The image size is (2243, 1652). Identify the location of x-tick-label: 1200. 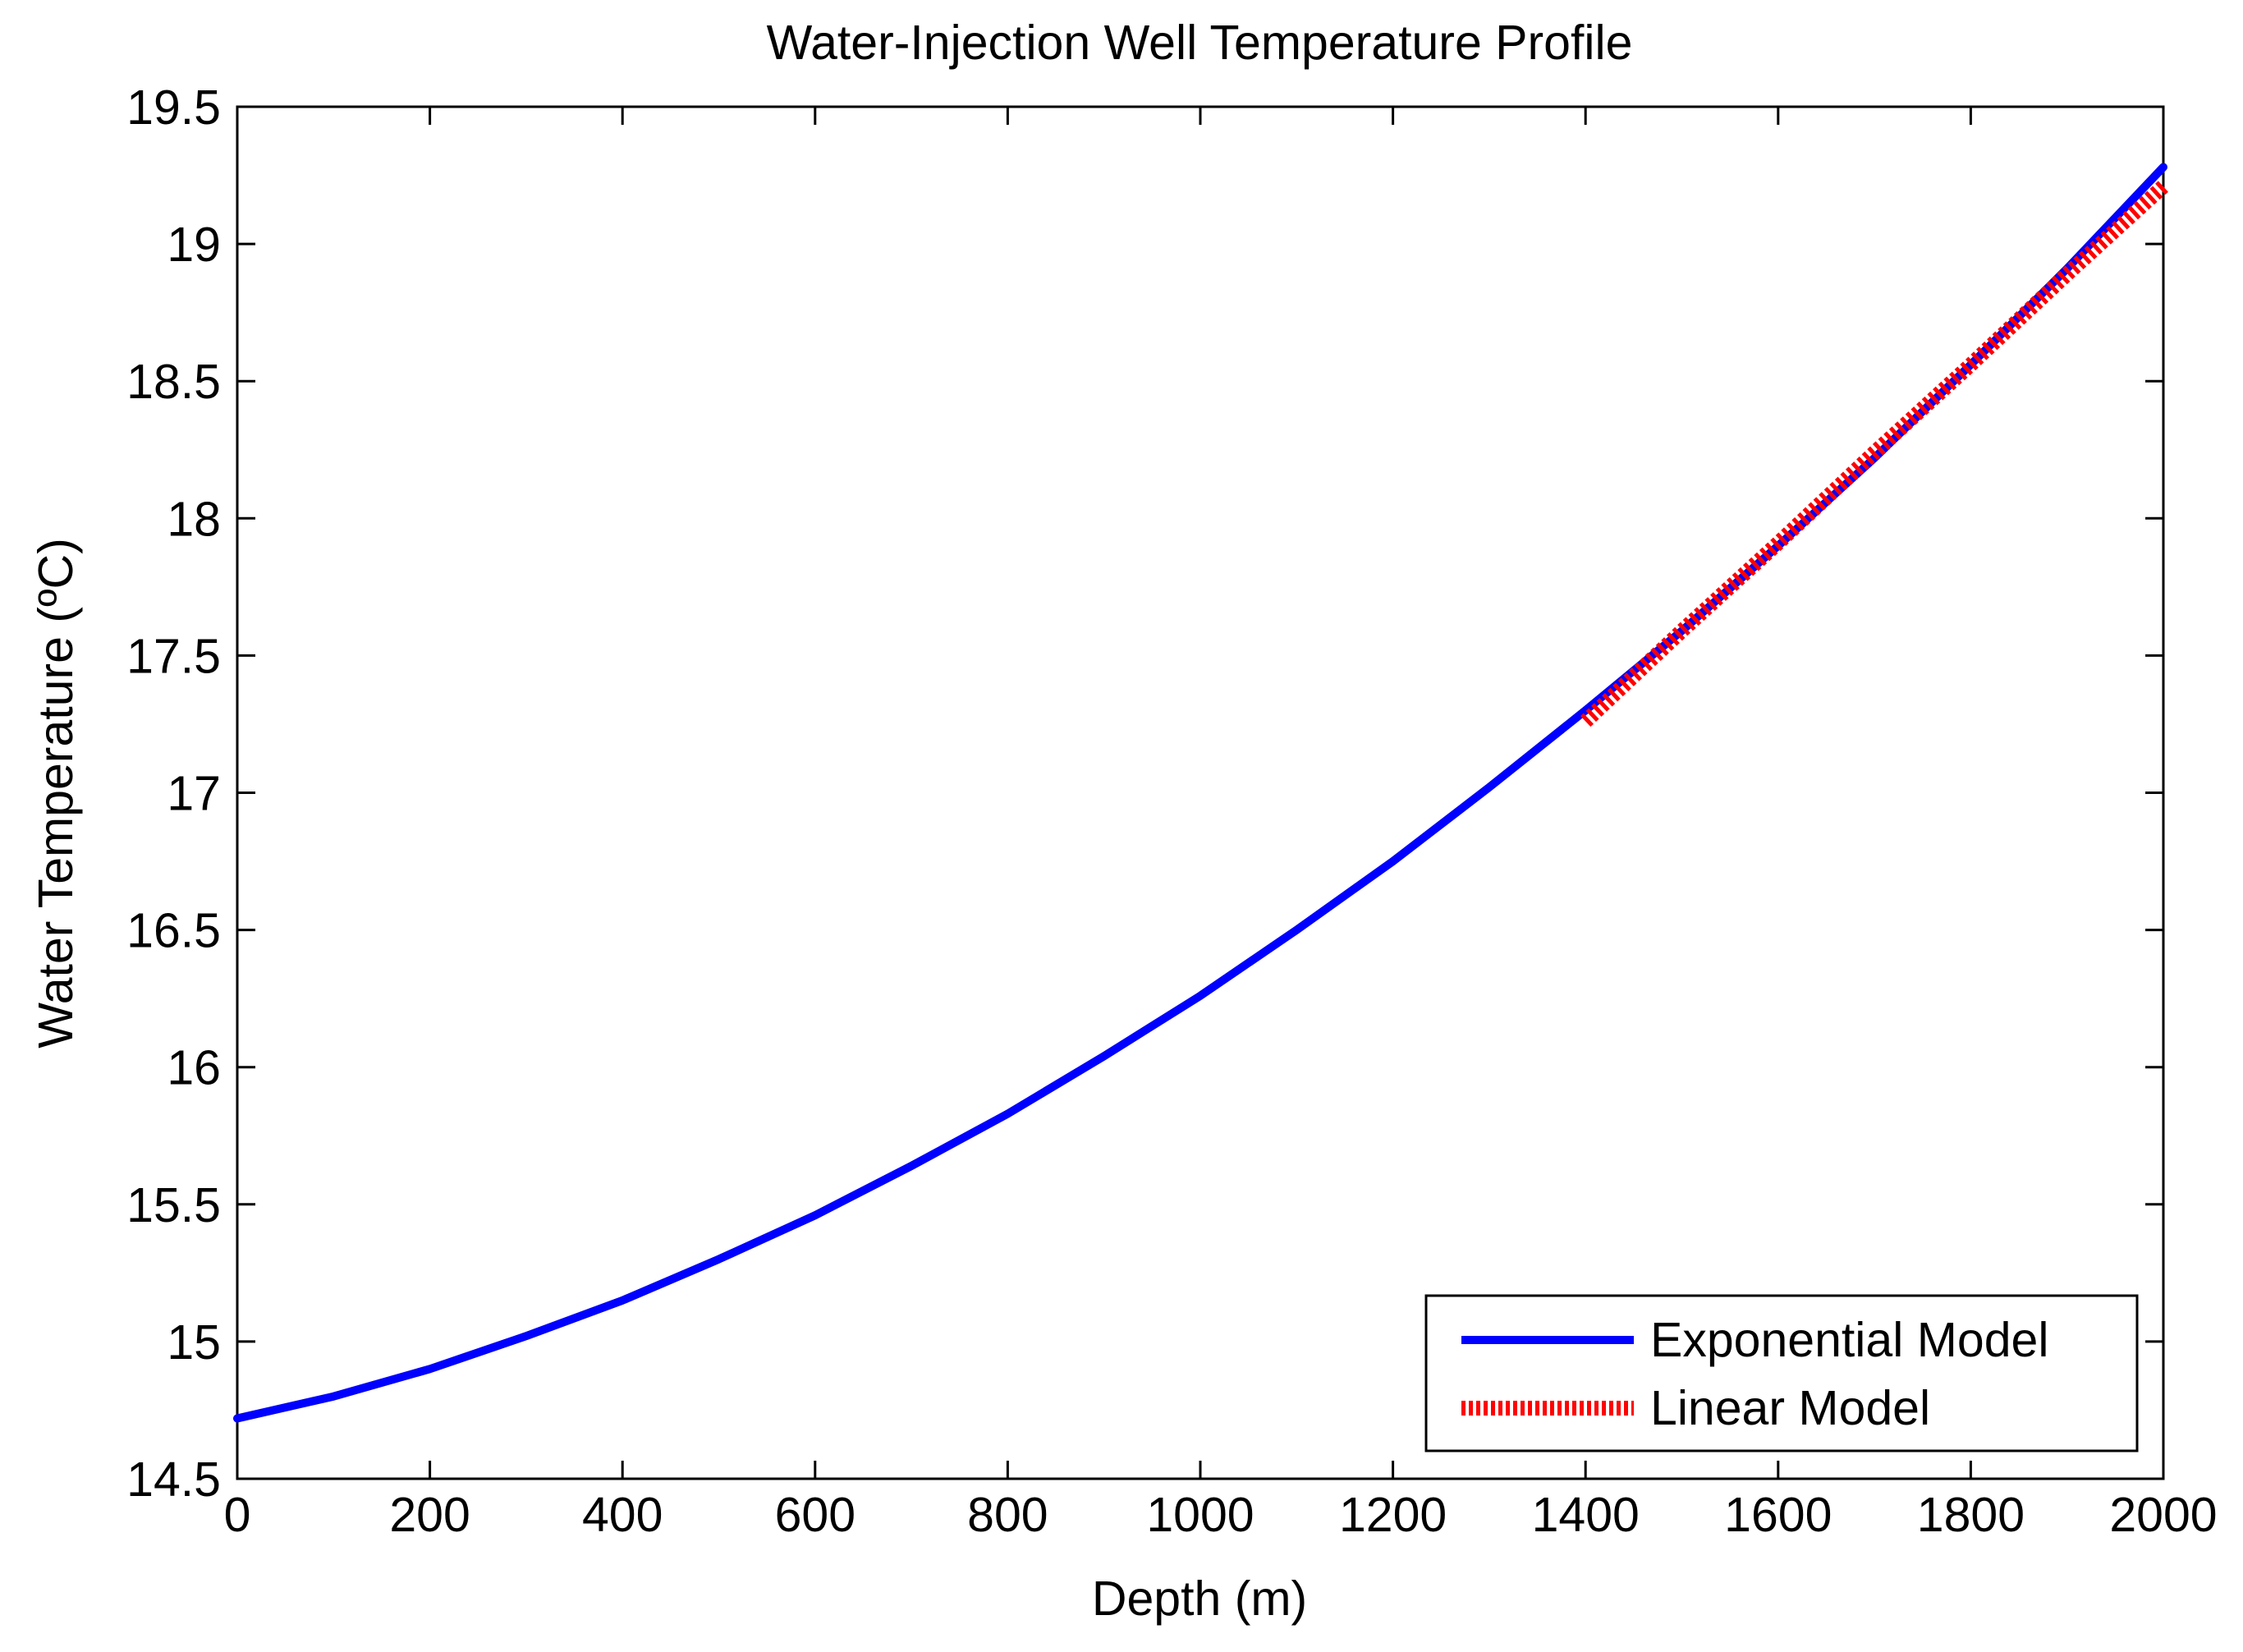
(1393, 1515).